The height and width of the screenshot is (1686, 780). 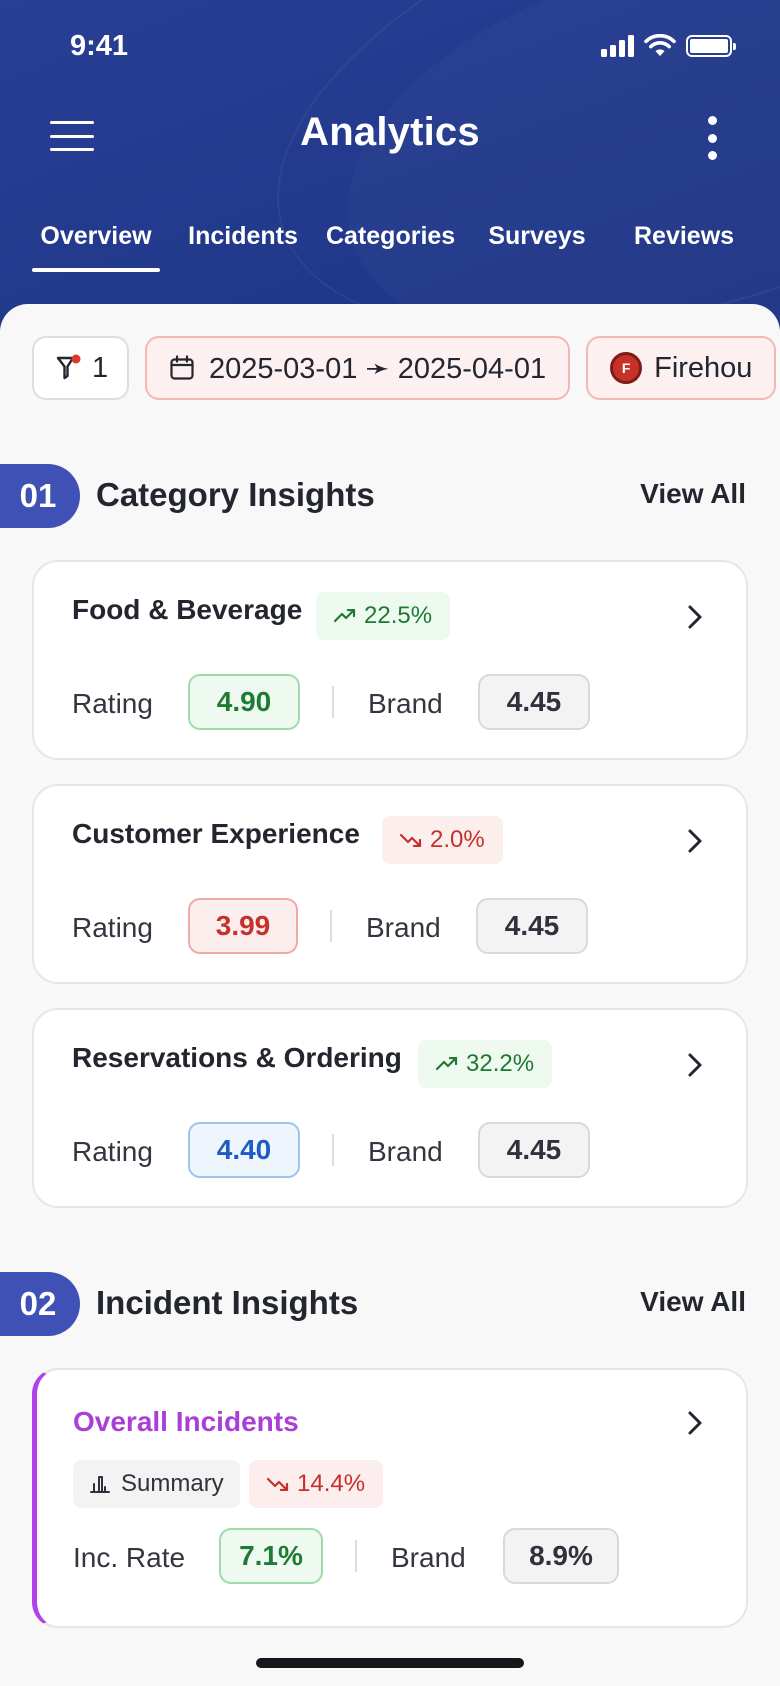 What do you see at coordinates (457, 839) in the screenshot?
I see `trend-value: 2.0%` at bounding box center [457, 839].